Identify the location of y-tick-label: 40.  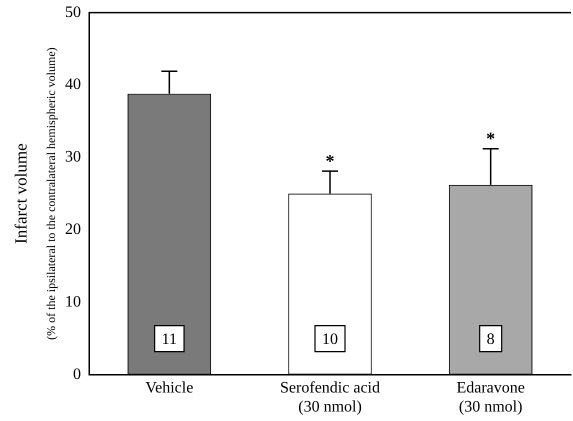
(73, 85).